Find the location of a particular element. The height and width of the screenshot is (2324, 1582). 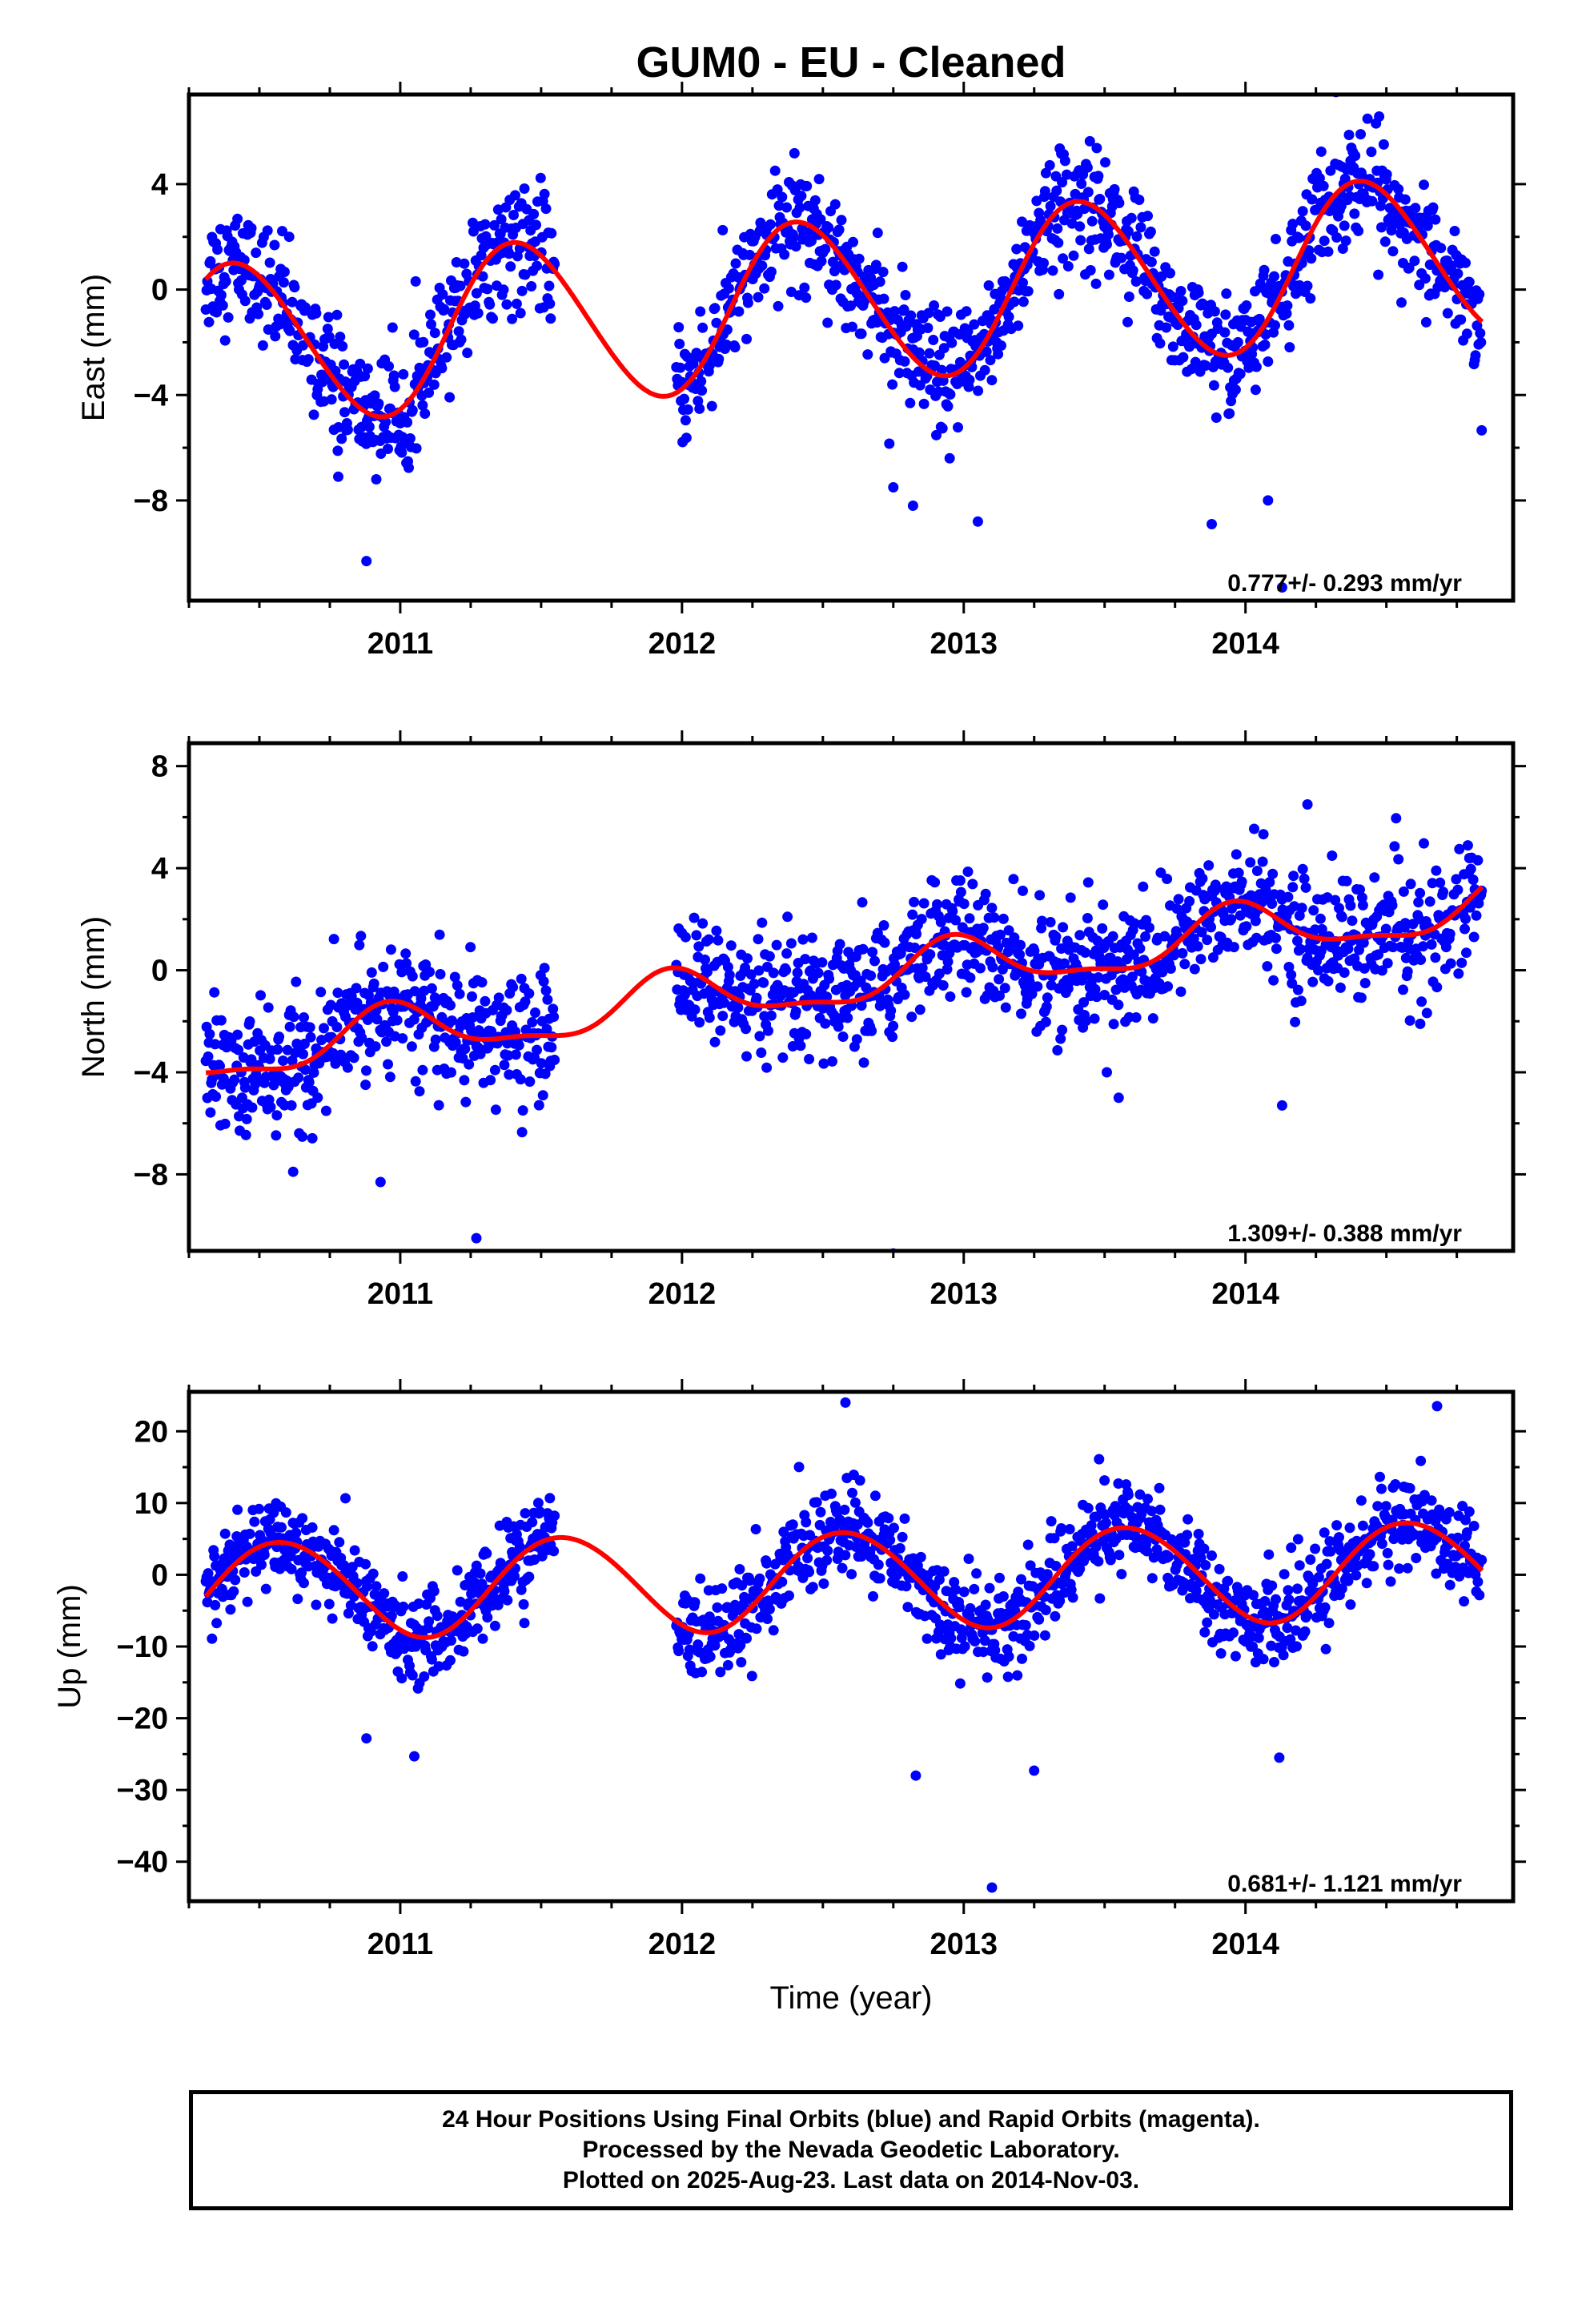

up-ytick-label: −20 is located at coordinates (142, 1720).